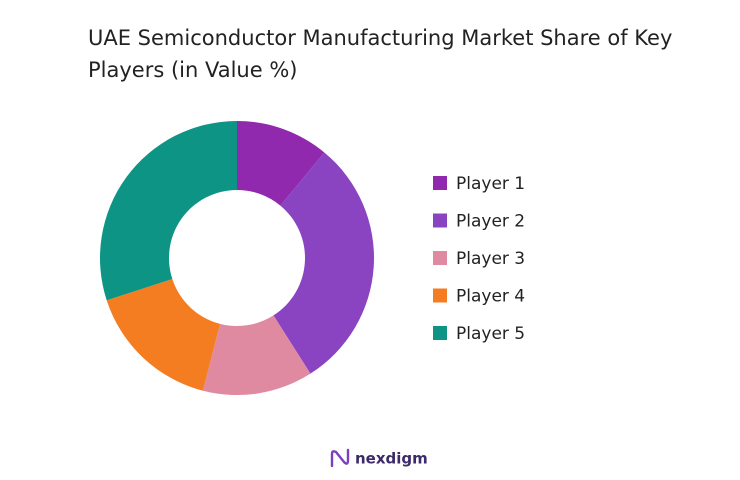 The width and height of the screenshot is (740, 480). I want to click on brand: nexdigm, so click(391, 459).